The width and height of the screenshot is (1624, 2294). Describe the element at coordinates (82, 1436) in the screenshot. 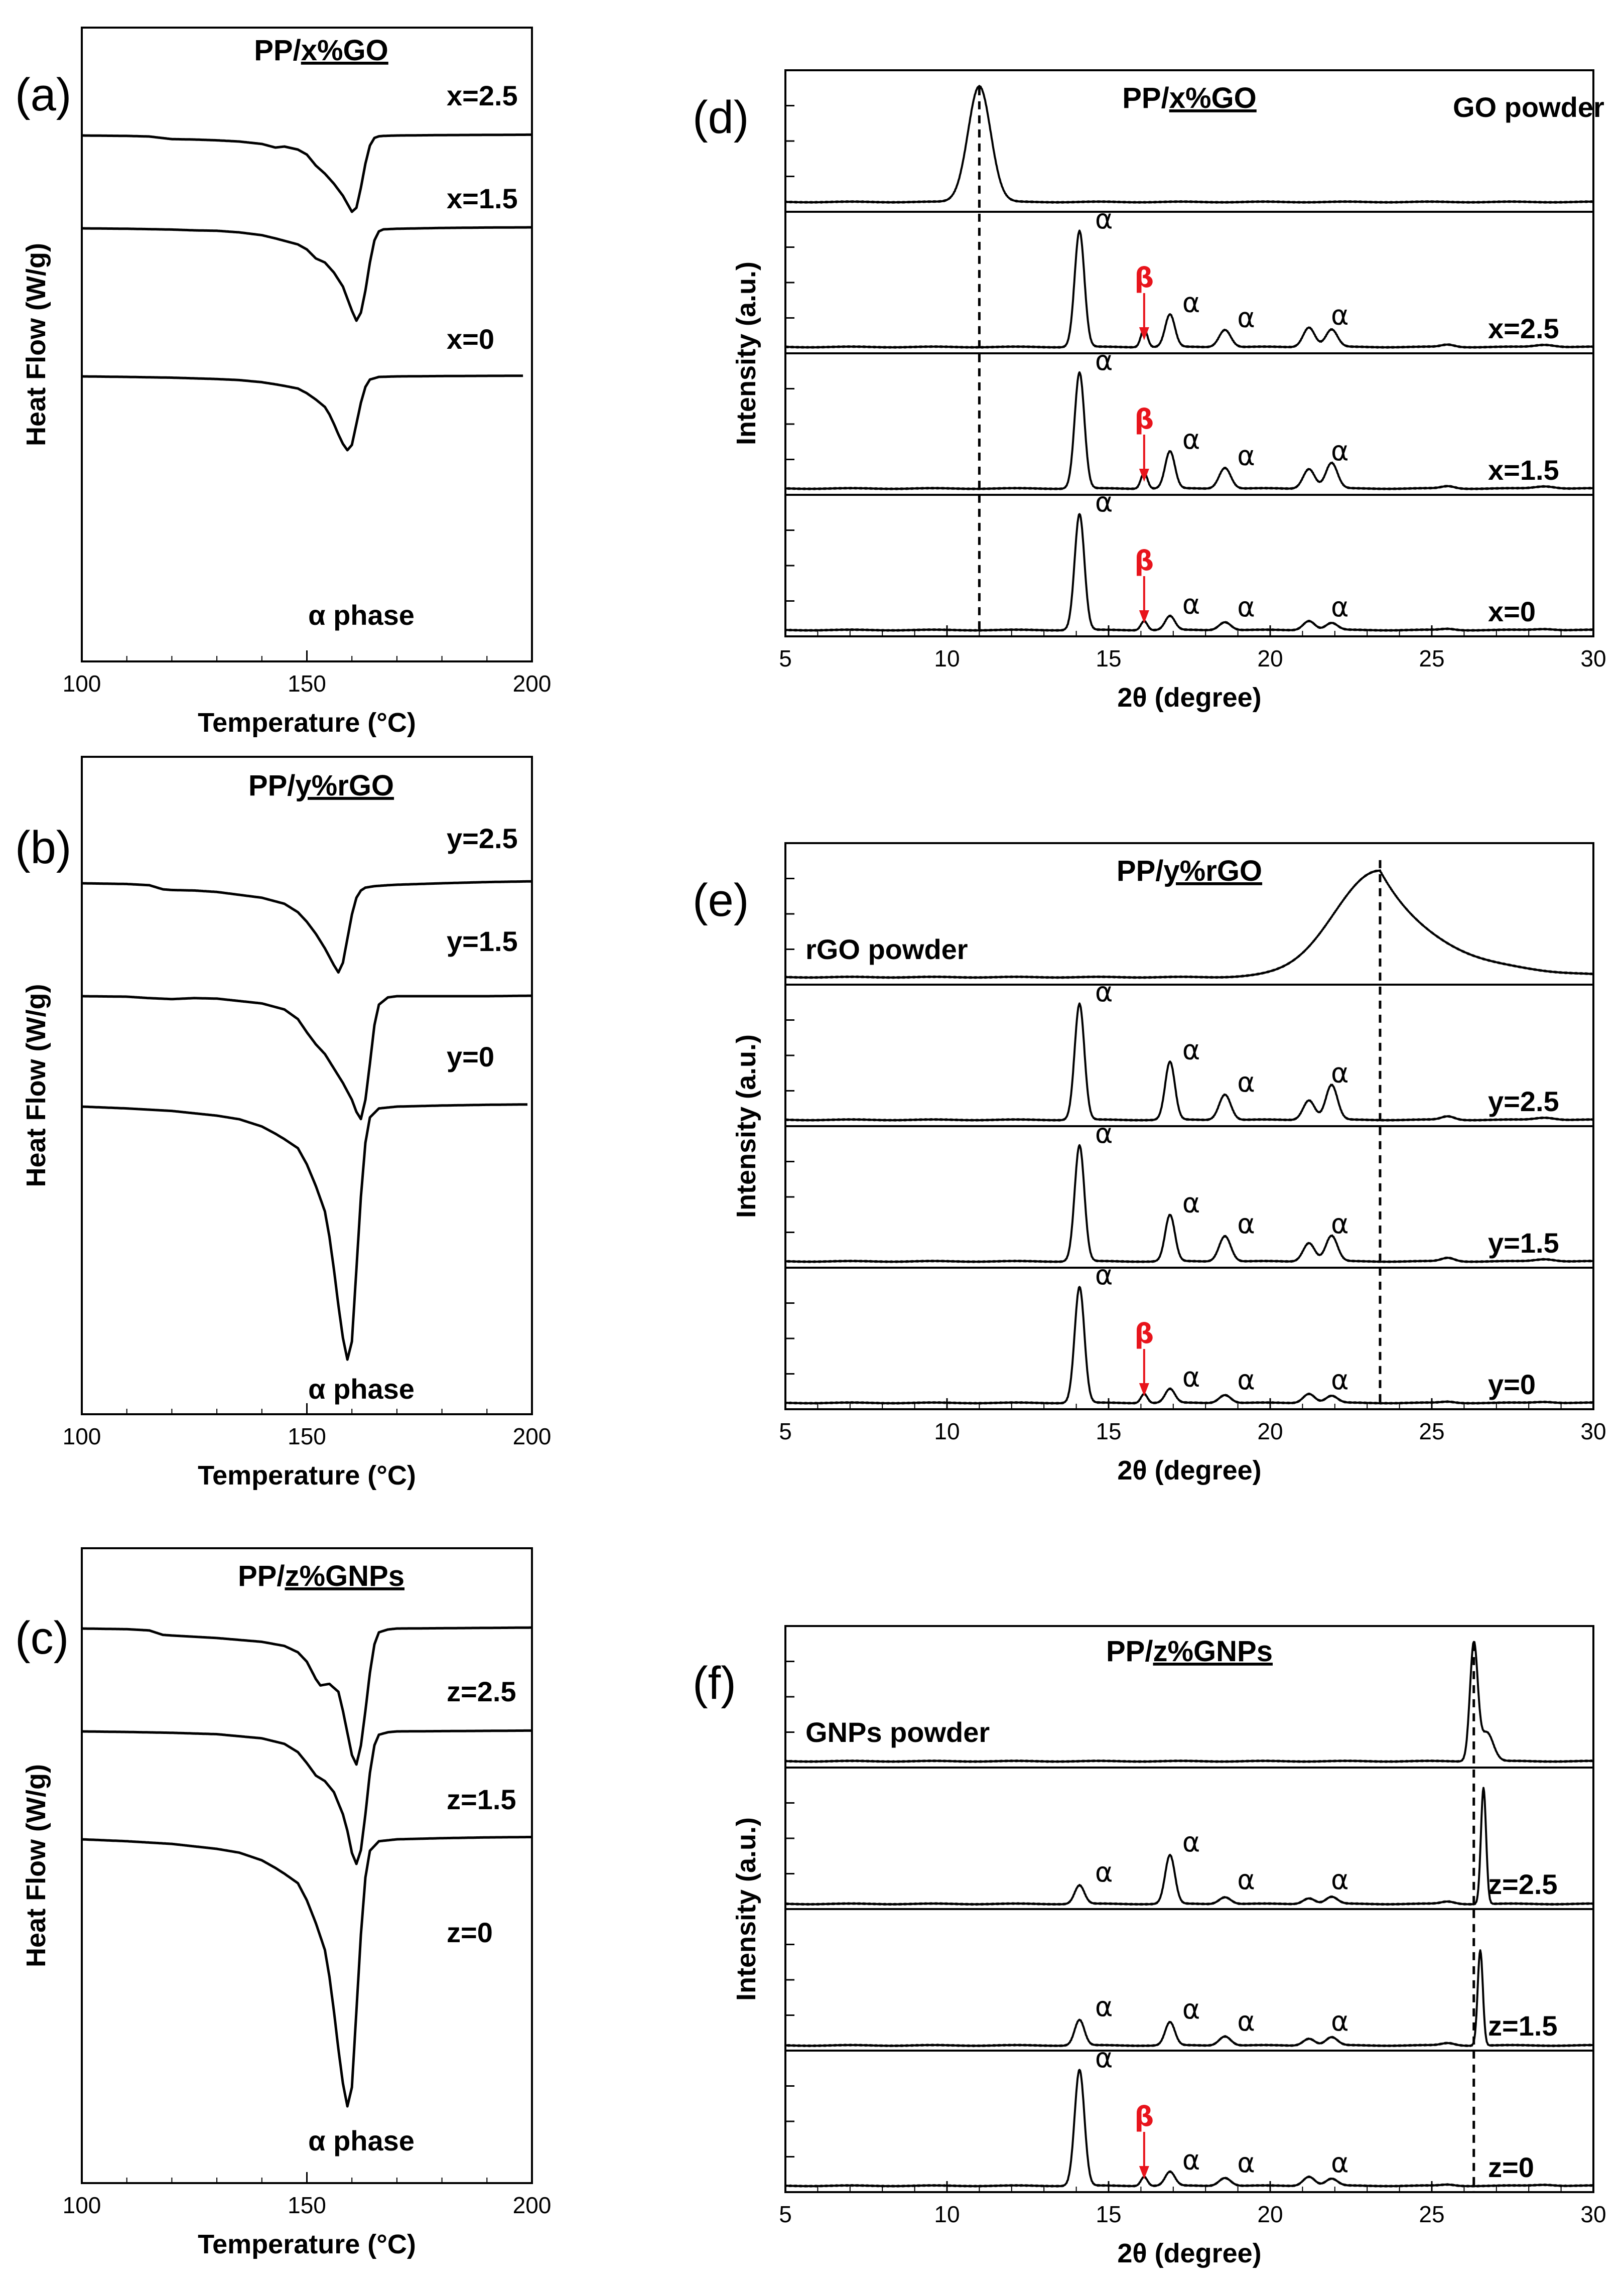

I see `x-tick-label: 100` at that location.